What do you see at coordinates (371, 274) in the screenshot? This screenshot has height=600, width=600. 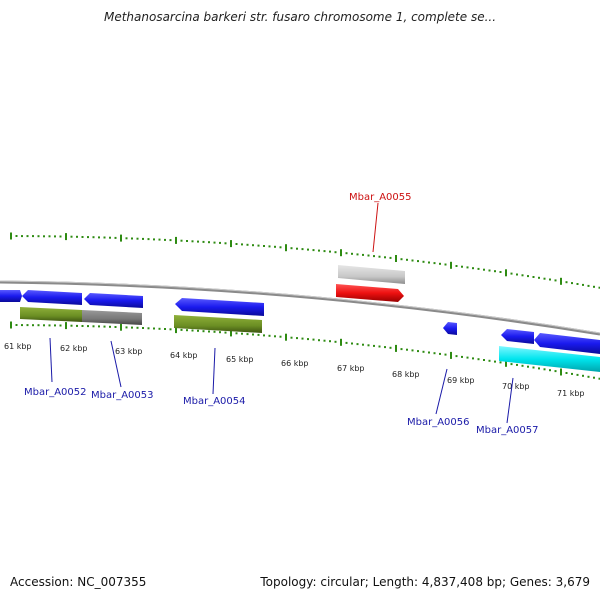 I see `gene-bar-mbar-a0055` at bounding box center [371, 274].